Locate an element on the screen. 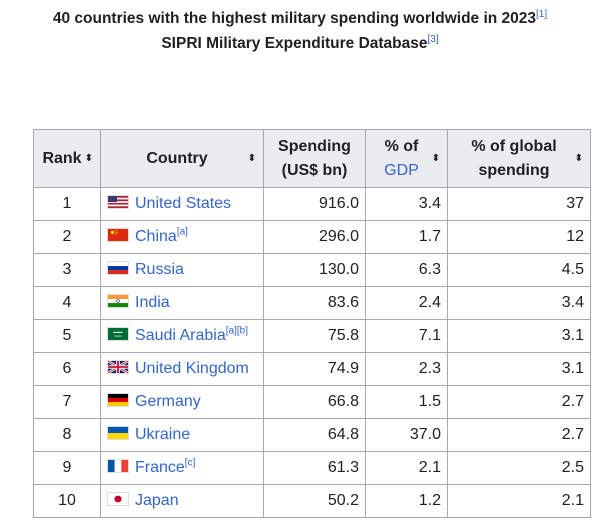 This screenshot has height=520, width=600. gdp-cell: 1.5 is located at coordinates (406, 402).